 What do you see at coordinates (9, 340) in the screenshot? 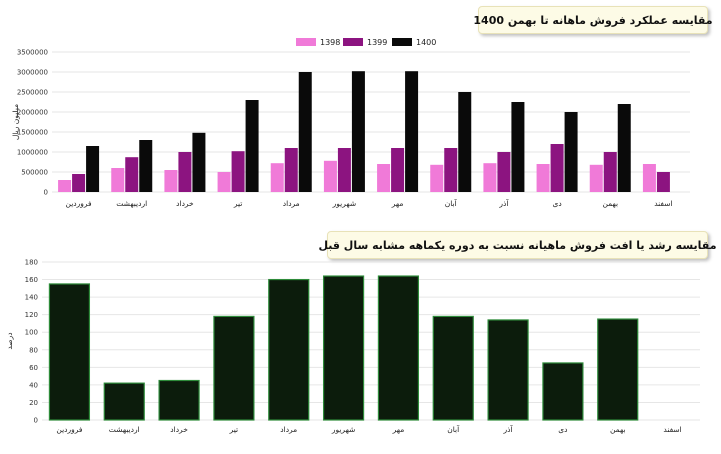
I see `y-axis-label: درصد` at bounding box center [9, 340].